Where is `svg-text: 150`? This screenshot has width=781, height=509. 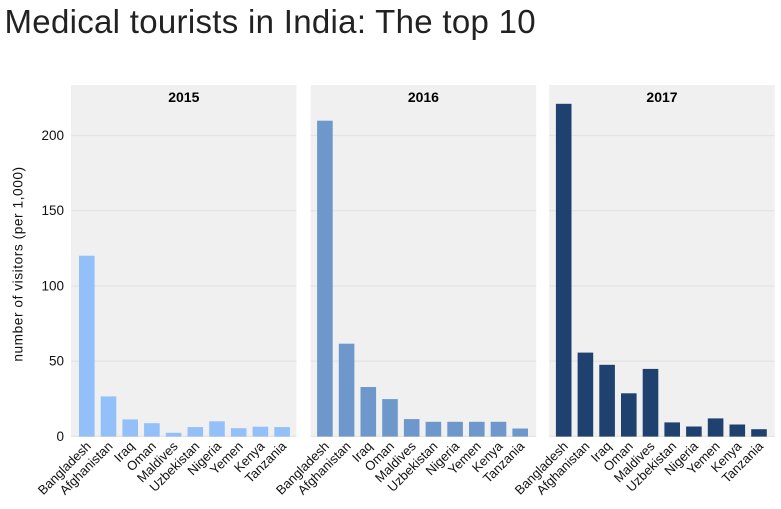
svg-text: 150 is located at coordinates (52, 210).